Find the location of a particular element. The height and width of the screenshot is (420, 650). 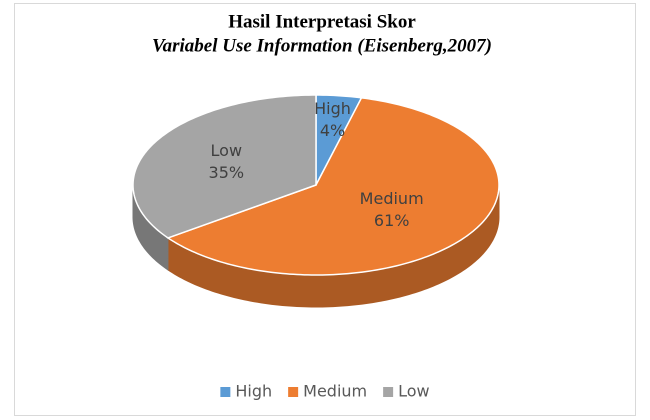

data-label-name: Low is located at coordinates (227, 150).